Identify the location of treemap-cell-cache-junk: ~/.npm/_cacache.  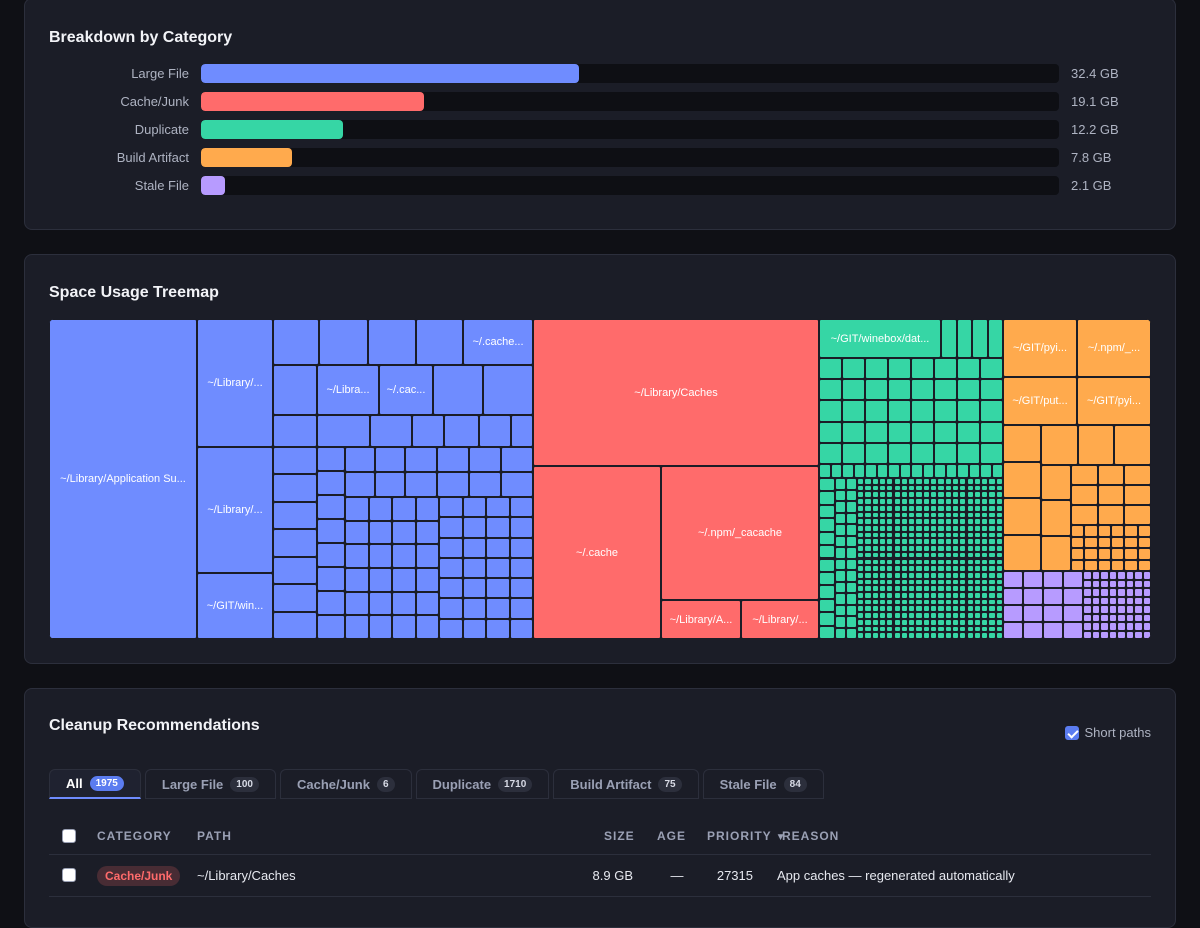
(740, 533).